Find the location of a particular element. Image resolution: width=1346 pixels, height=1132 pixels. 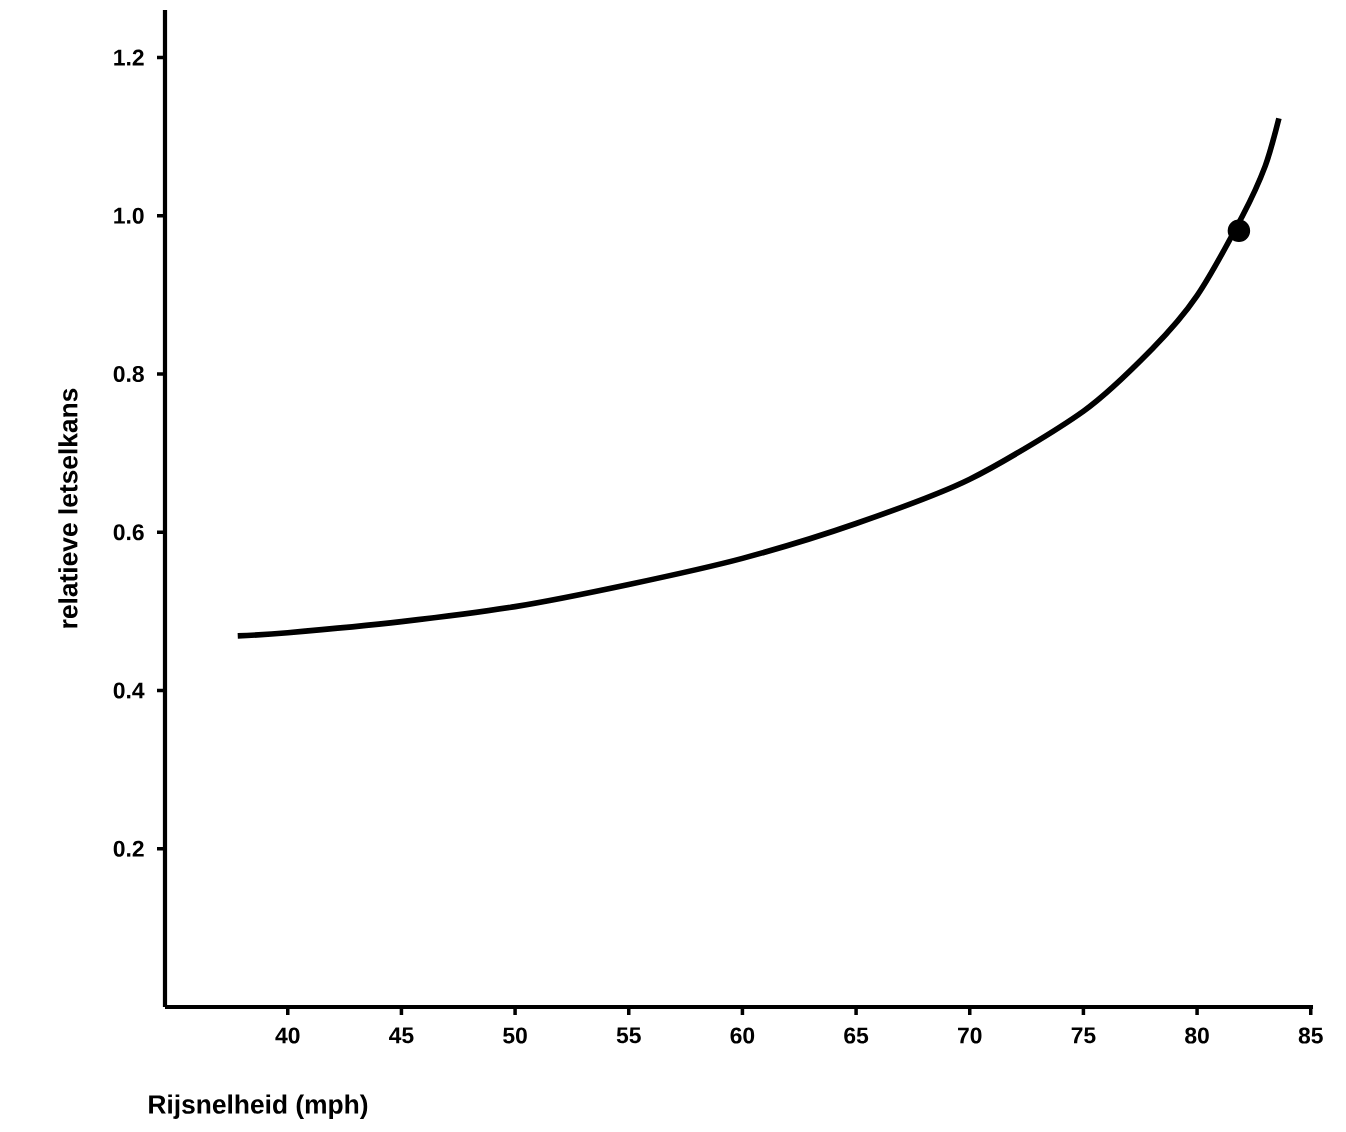

x-tick-label: 45 is located at coordinates (401, 1035).